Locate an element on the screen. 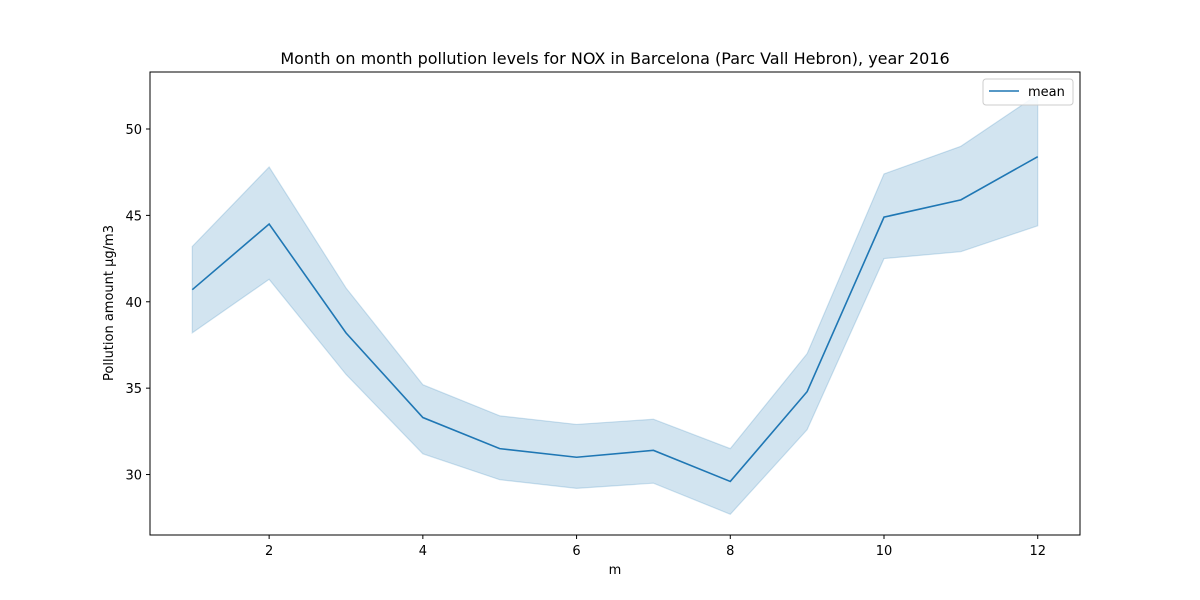 The image size is (1200, 600). x-tick-label: 8 is located at coordinates (730, 551).